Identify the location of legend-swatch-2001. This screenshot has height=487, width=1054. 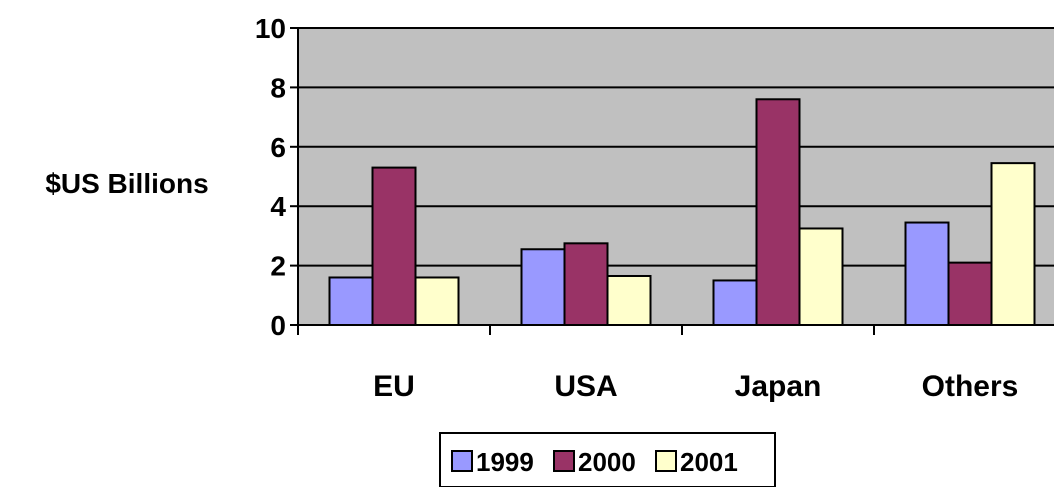
(666, 461).